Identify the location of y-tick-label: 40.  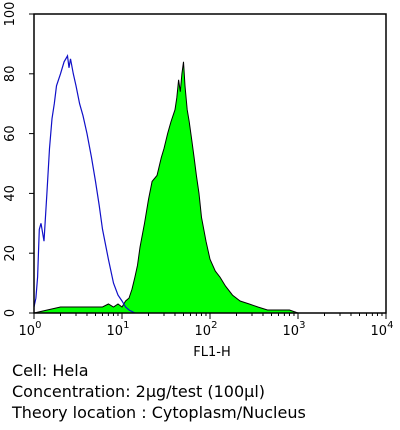
(10, 193).